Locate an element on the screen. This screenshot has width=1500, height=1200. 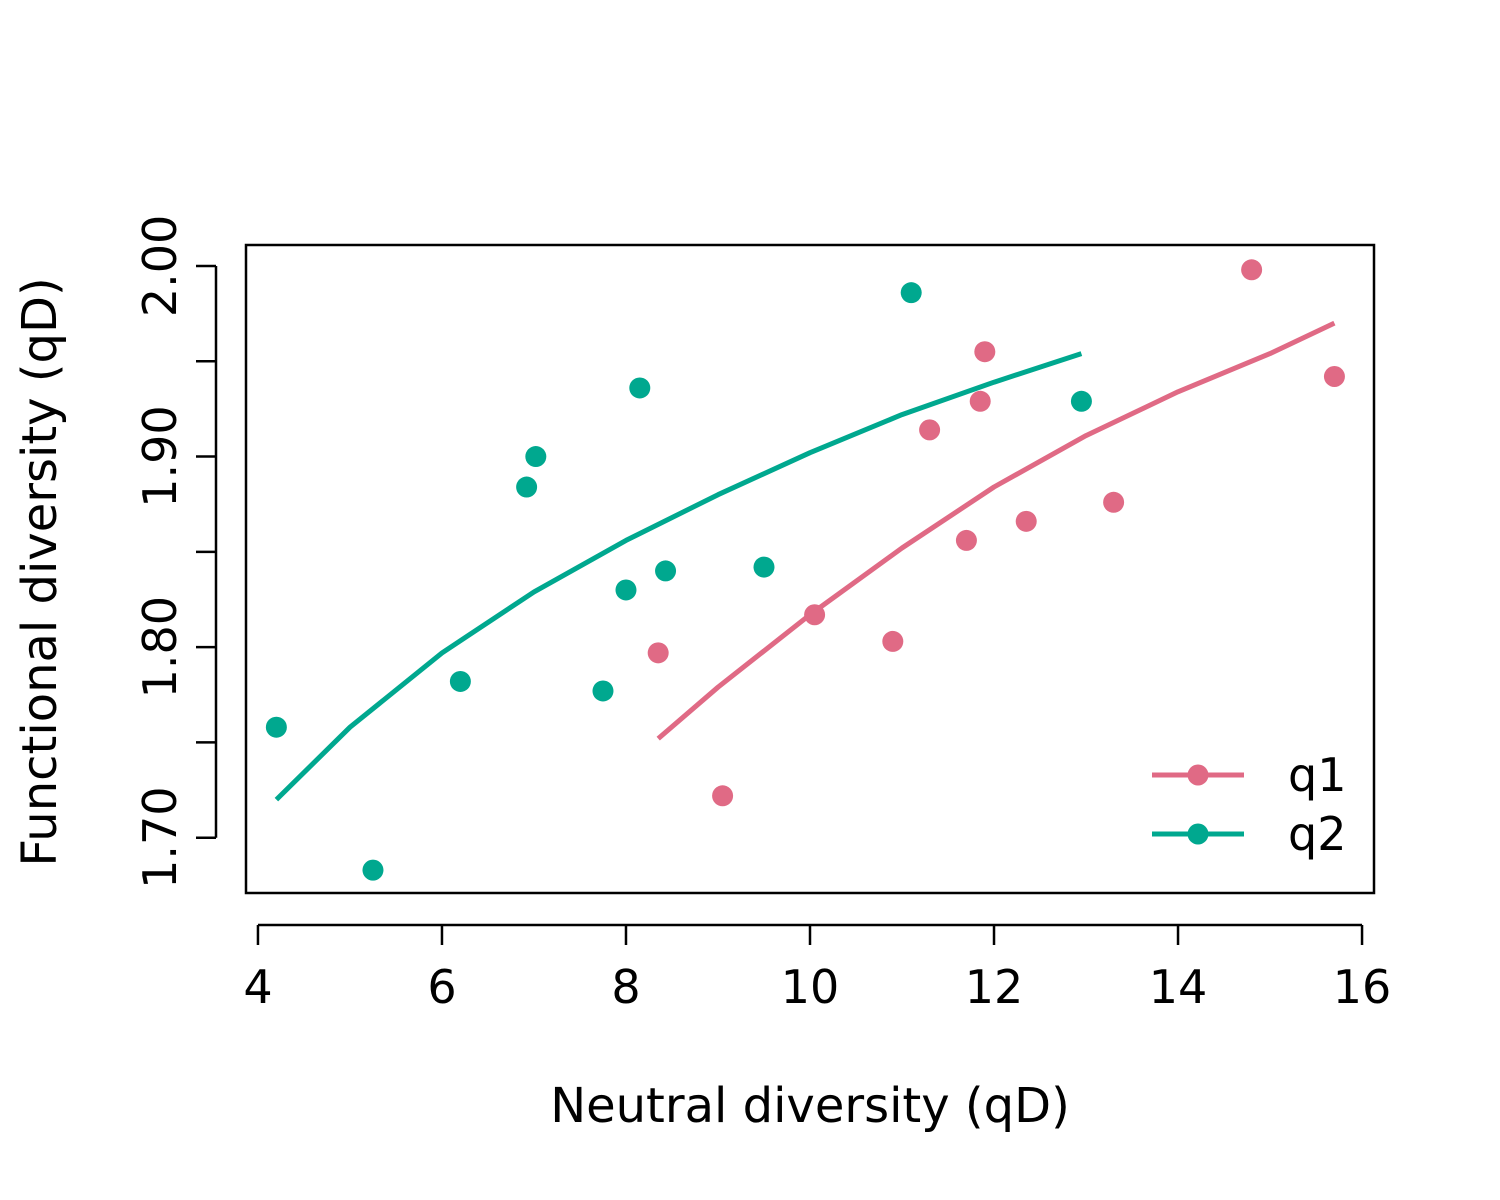
x-tick-label: 12 is located at coordinates (994, 987).